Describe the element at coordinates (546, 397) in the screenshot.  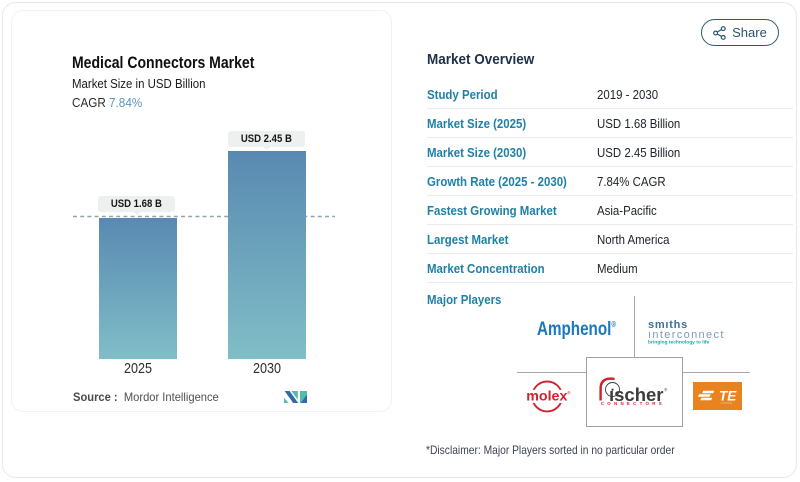
I see `svg-text: molex` at that location.